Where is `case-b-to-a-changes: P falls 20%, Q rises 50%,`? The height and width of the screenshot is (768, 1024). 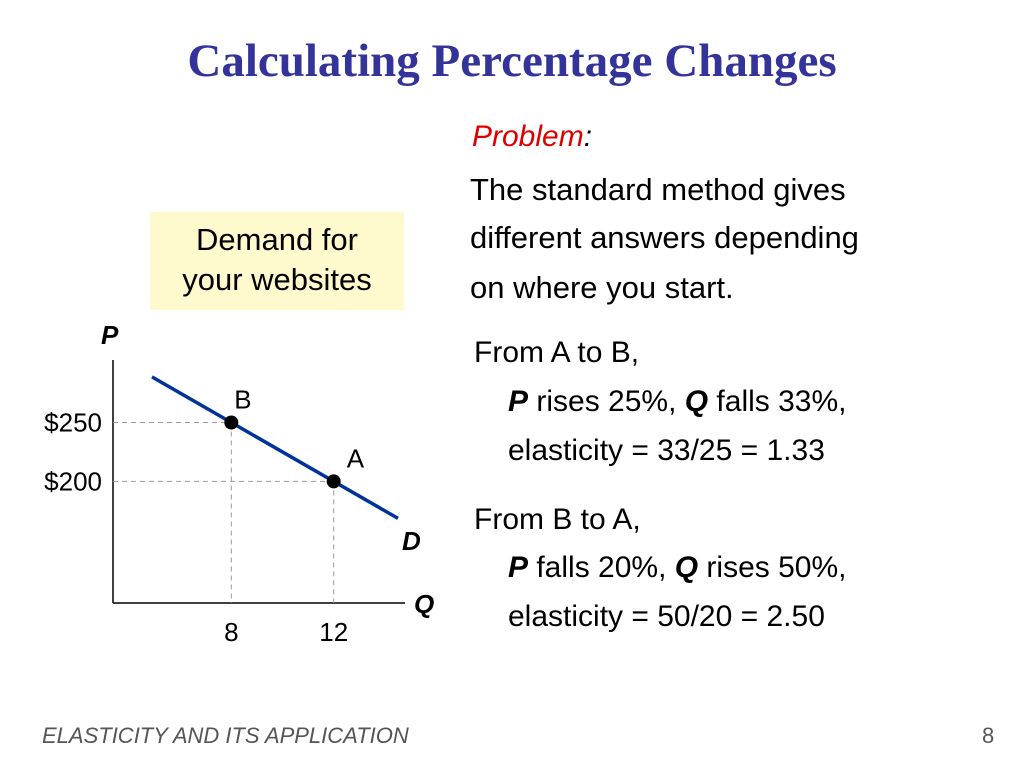
case-b-to-a-changes: P falls 20%, Q rises 50%, is located at coordinates (677, 568).